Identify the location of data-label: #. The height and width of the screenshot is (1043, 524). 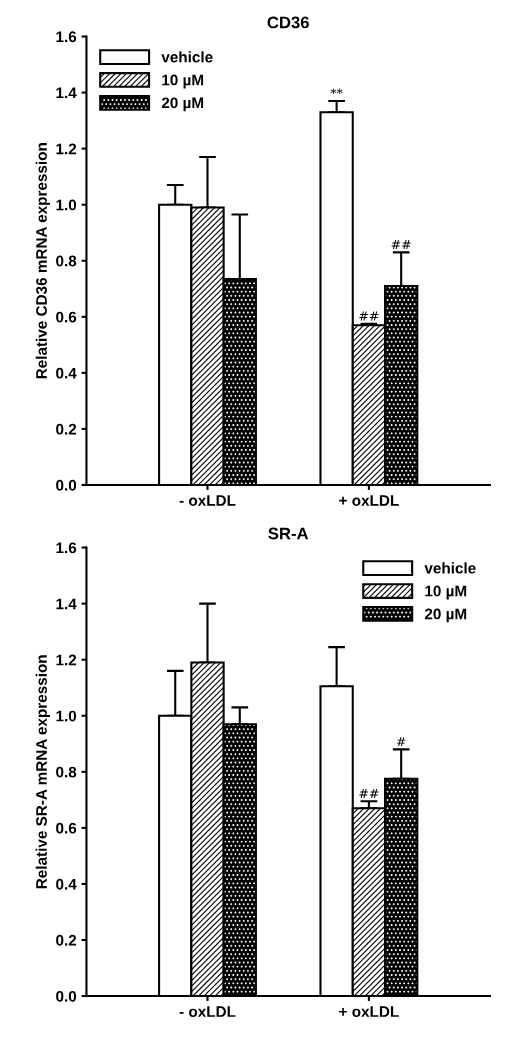
(401, 742).